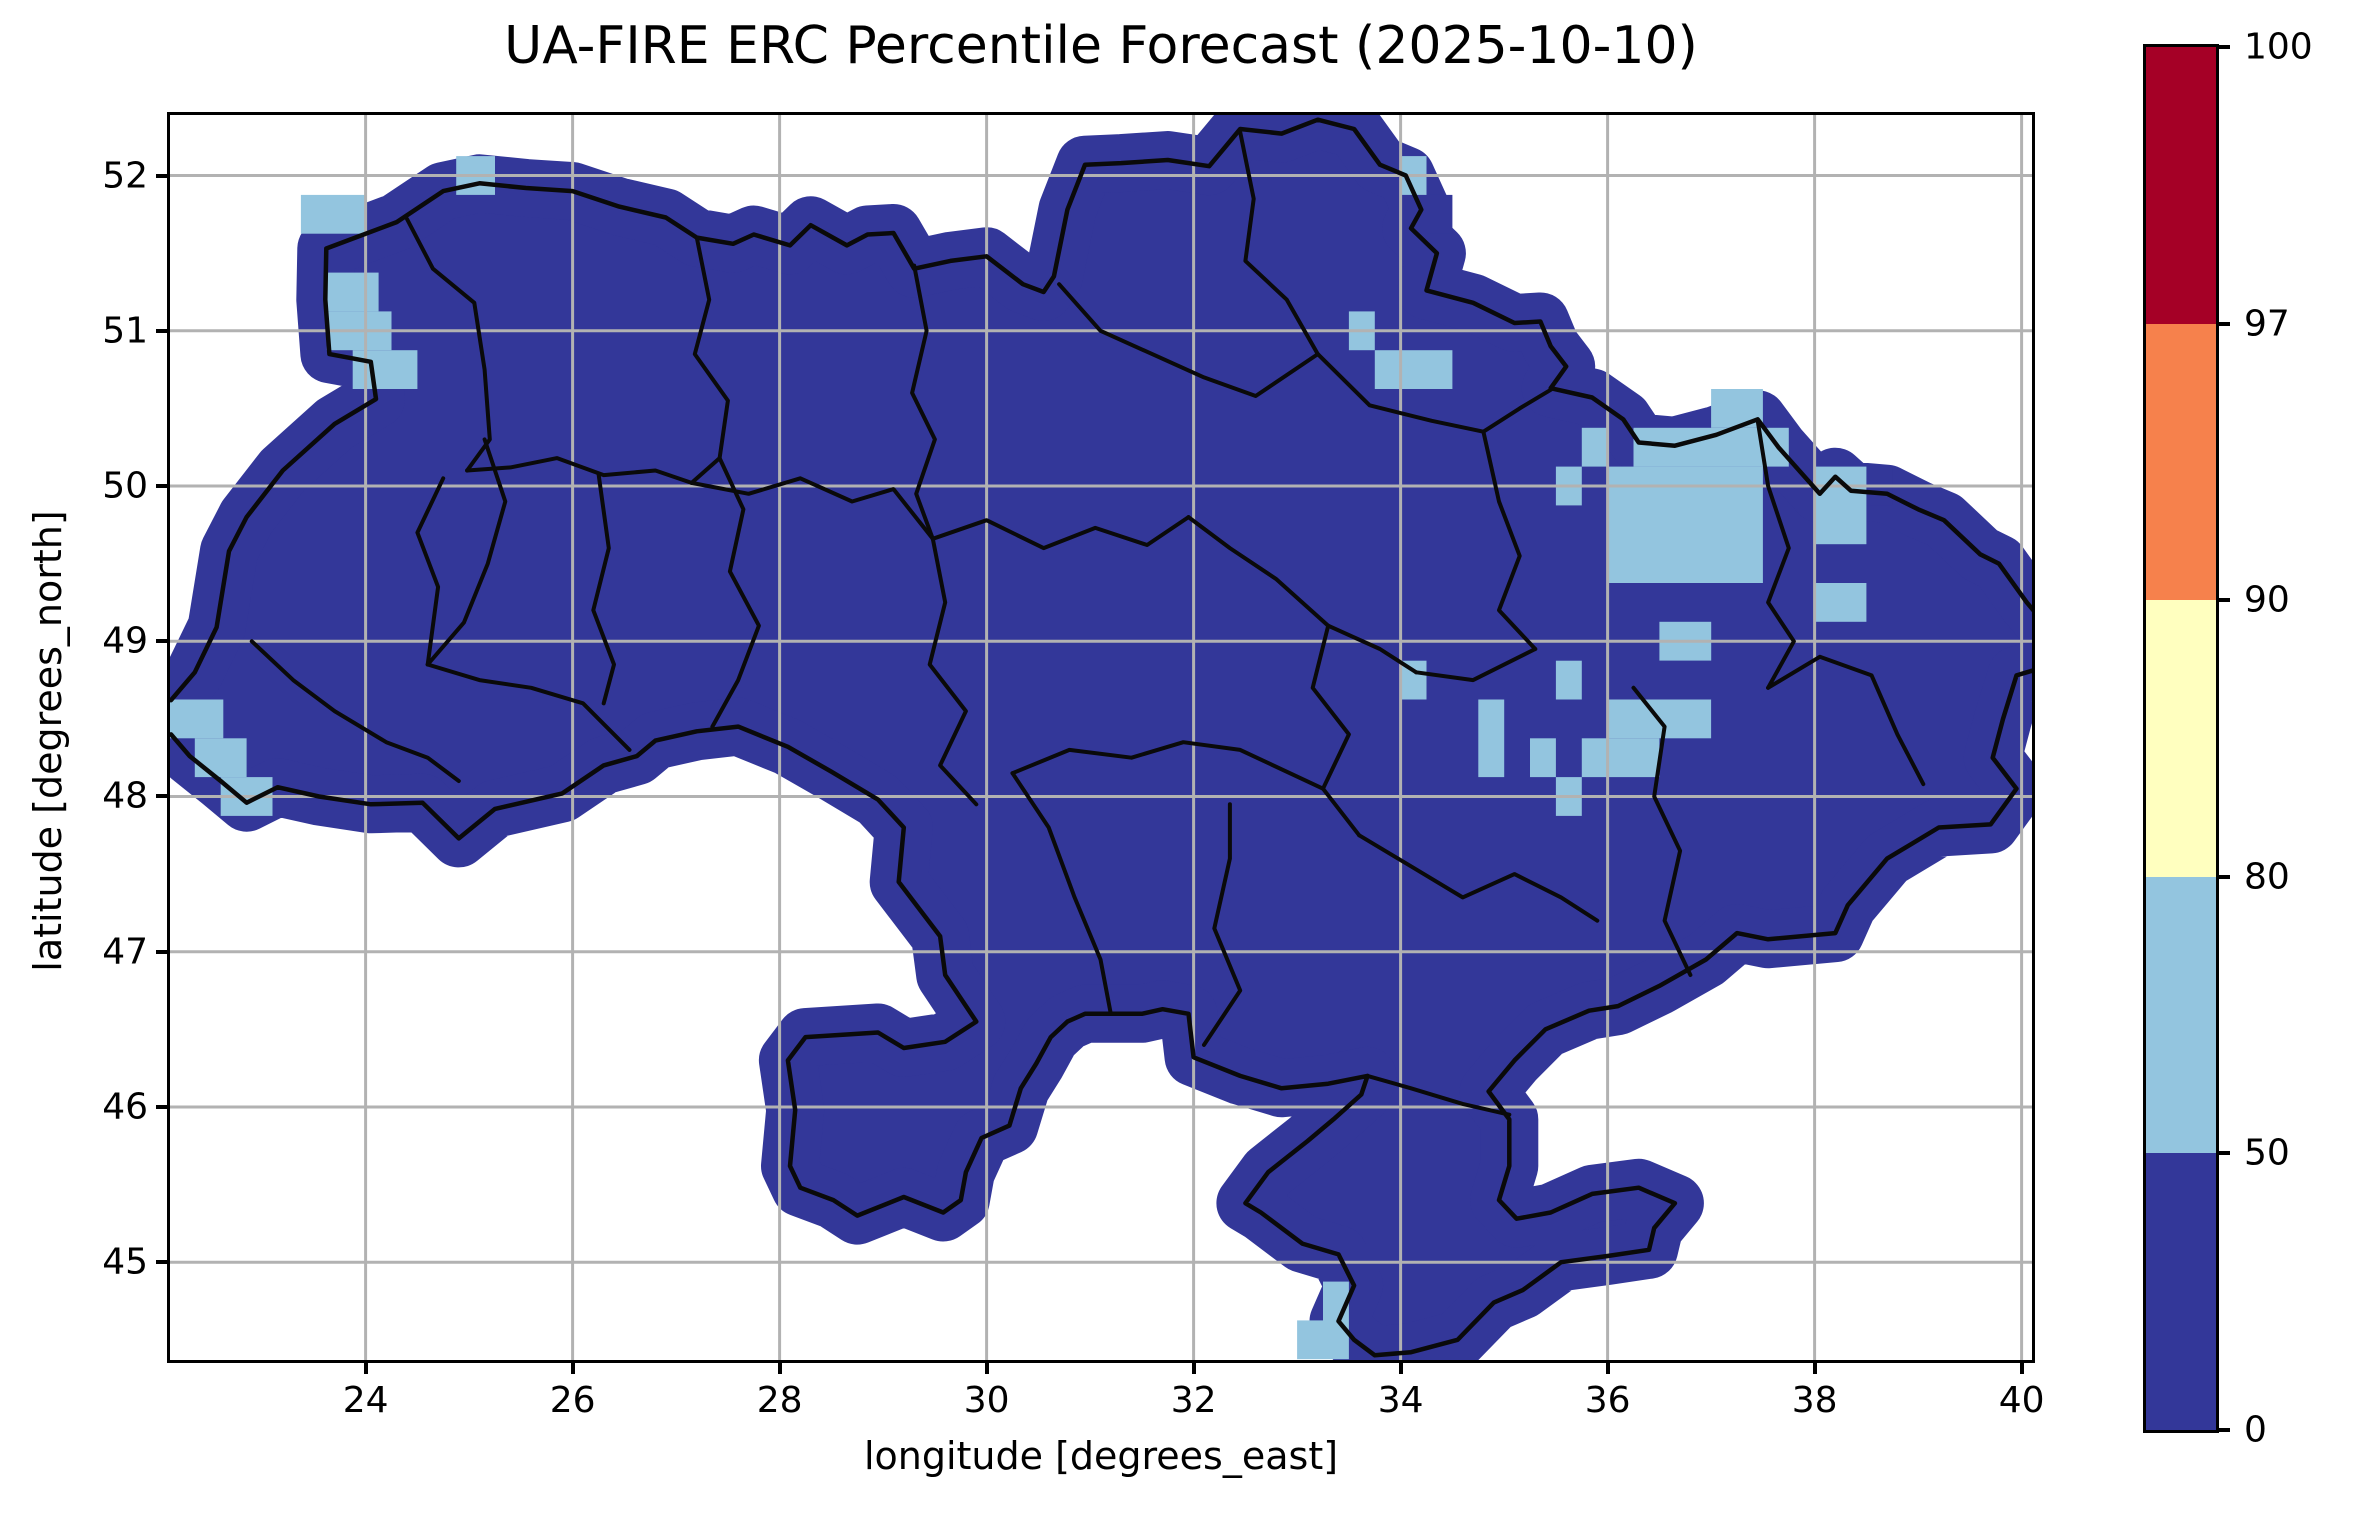 Image resolution: width=2354 pixels, height=1517 pixels. I want to click on y-tick-label: 52, so click(125, 176).